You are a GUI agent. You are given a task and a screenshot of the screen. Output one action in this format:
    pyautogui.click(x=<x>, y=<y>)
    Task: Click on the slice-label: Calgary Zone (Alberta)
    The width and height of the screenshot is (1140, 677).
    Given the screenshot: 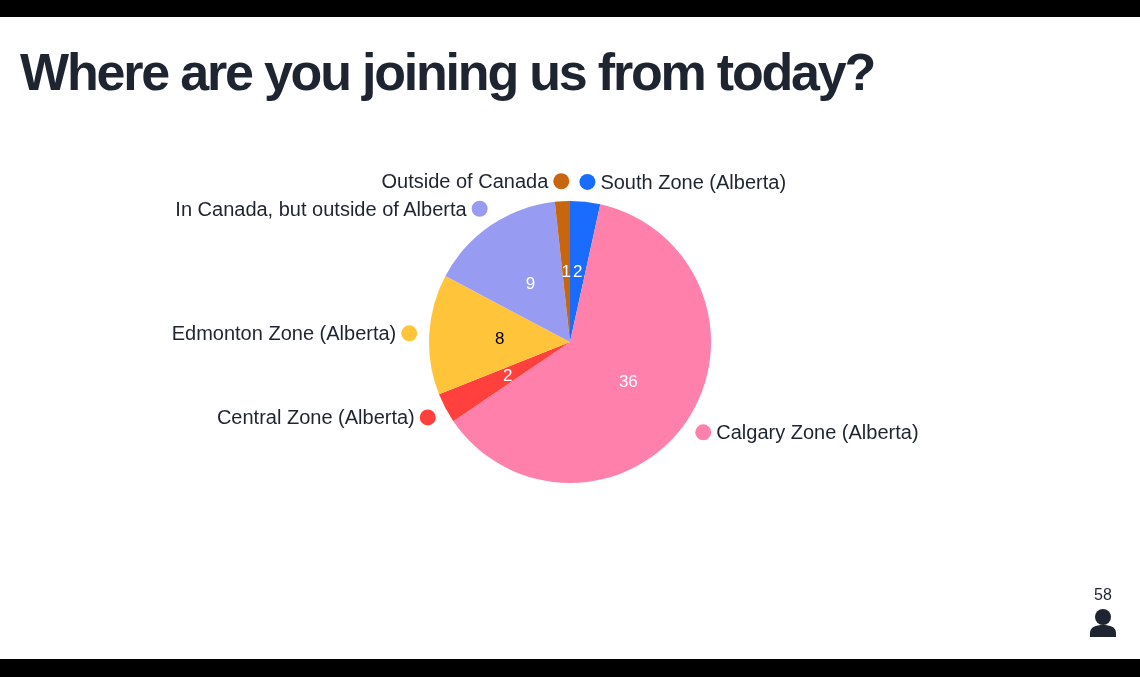 What is the action you would take?
    pyautogui.click(x=817, y=432)
    